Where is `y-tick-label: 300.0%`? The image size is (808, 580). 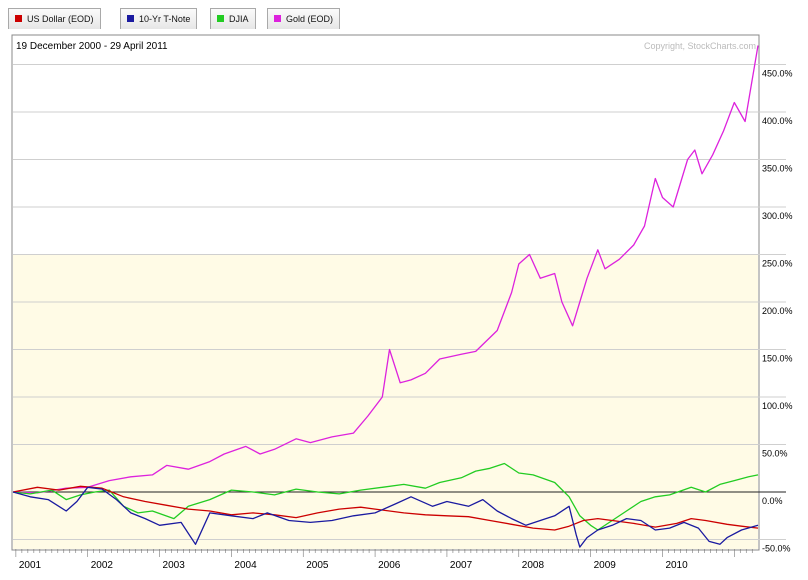
y-tick-label: 300.0% is located at coordinates (777, 216).